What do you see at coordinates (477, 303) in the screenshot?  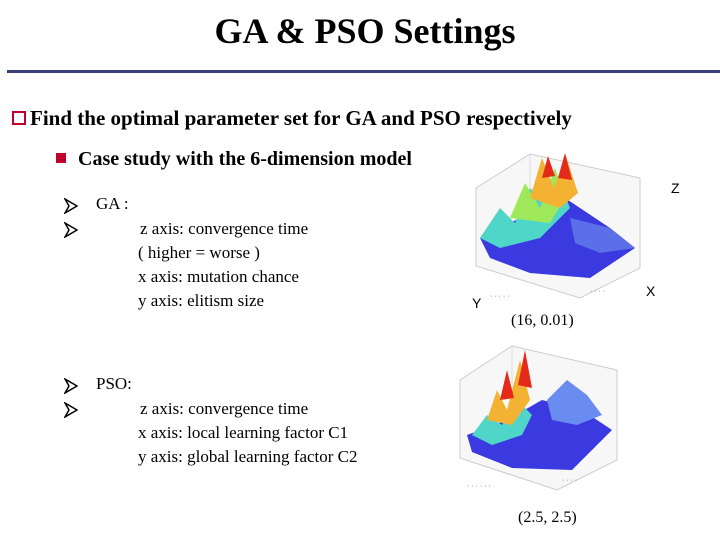 I see `ga-y-label: Y` at bounding box center [477, 303].